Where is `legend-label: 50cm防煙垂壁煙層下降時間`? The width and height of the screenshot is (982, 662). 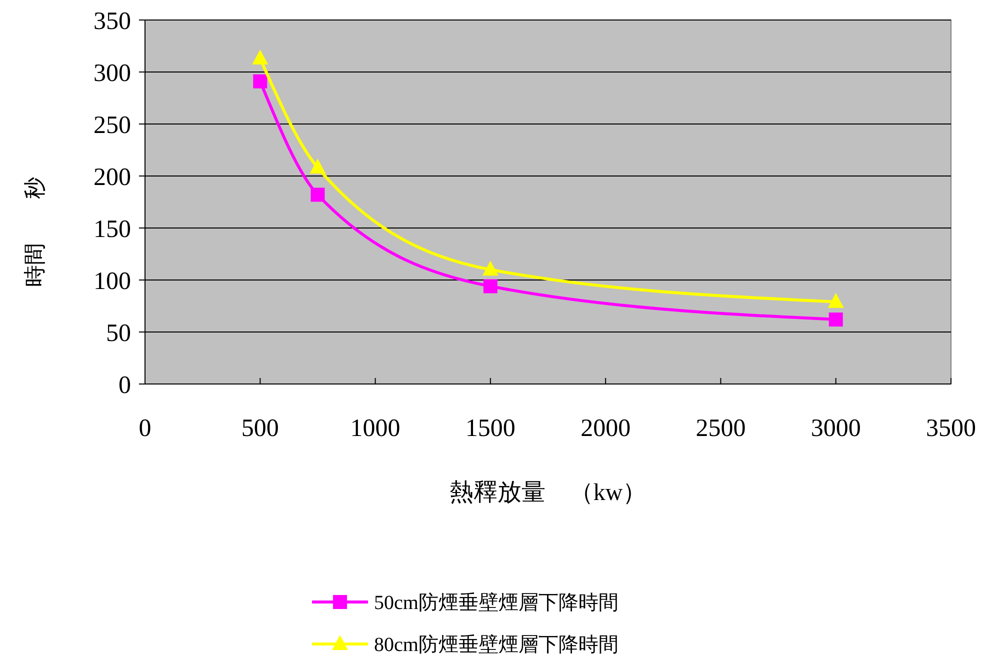 legend-label: 50cm防煙垂壁煙層下降時間 is located at coordinates (496, 603).